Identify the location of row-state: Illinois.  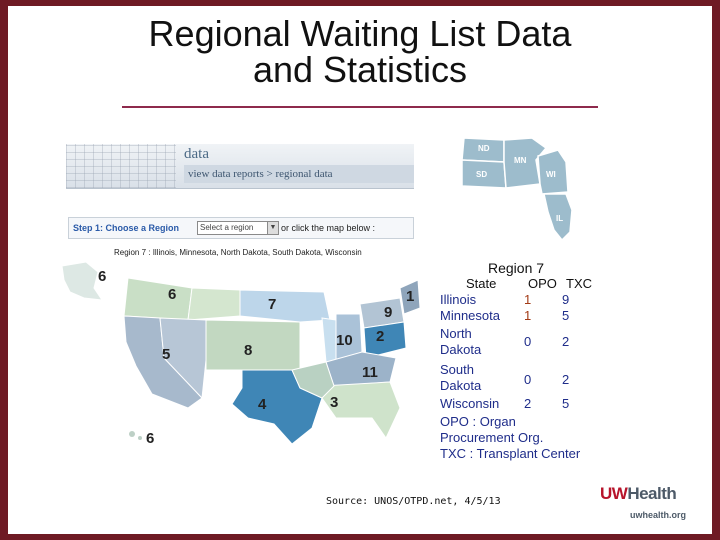
(458, 299).